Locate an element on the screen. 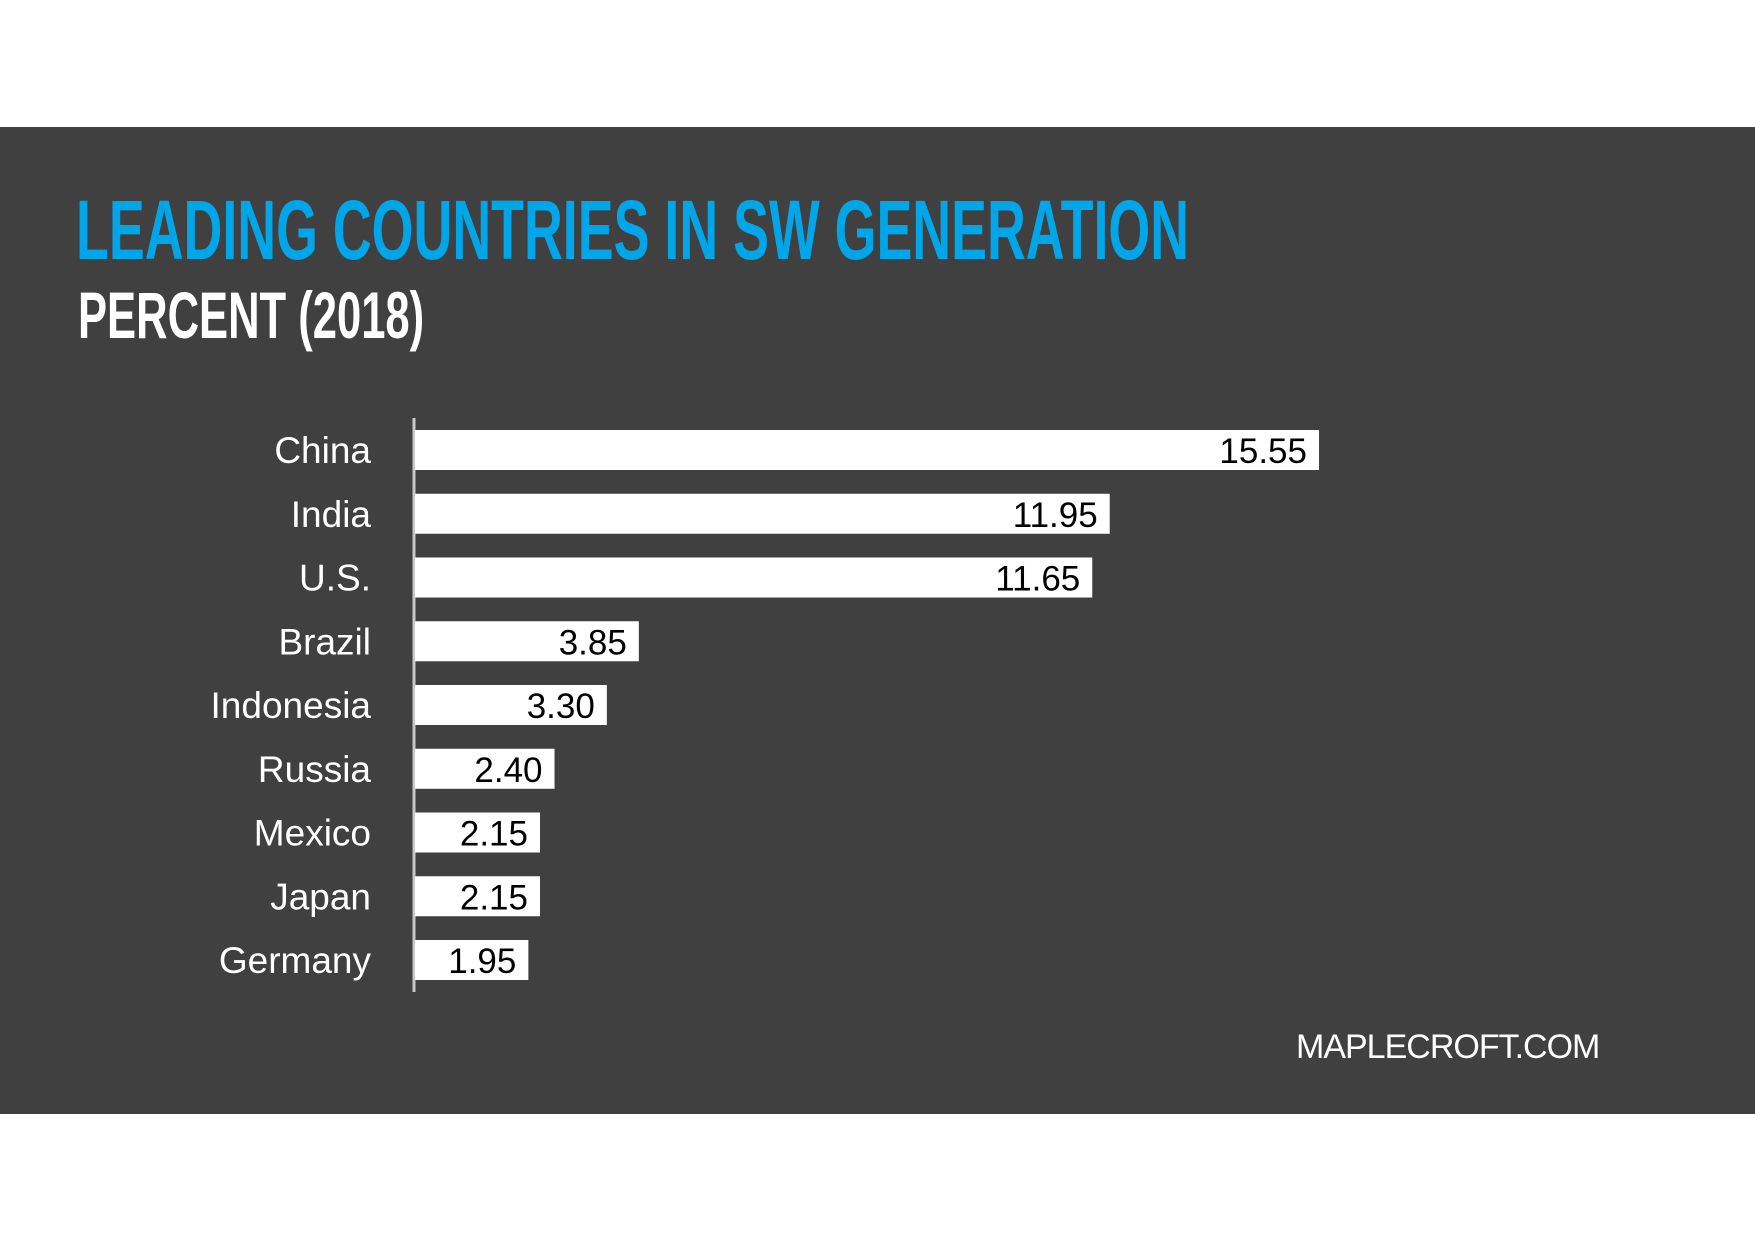 This screenshot has height=1241, width=1755. source-credit: MAPLECROFT.COM is located at coordinates (1448, 1047).